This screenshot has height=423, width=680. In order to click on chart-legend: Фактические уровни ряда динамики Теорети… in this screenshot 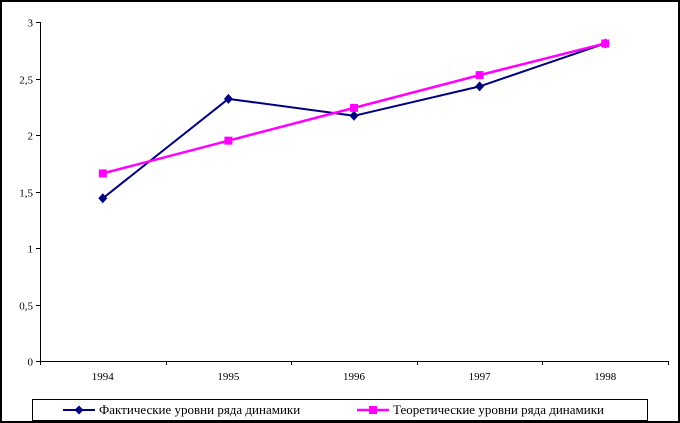, I will do `click(340, 410)`.